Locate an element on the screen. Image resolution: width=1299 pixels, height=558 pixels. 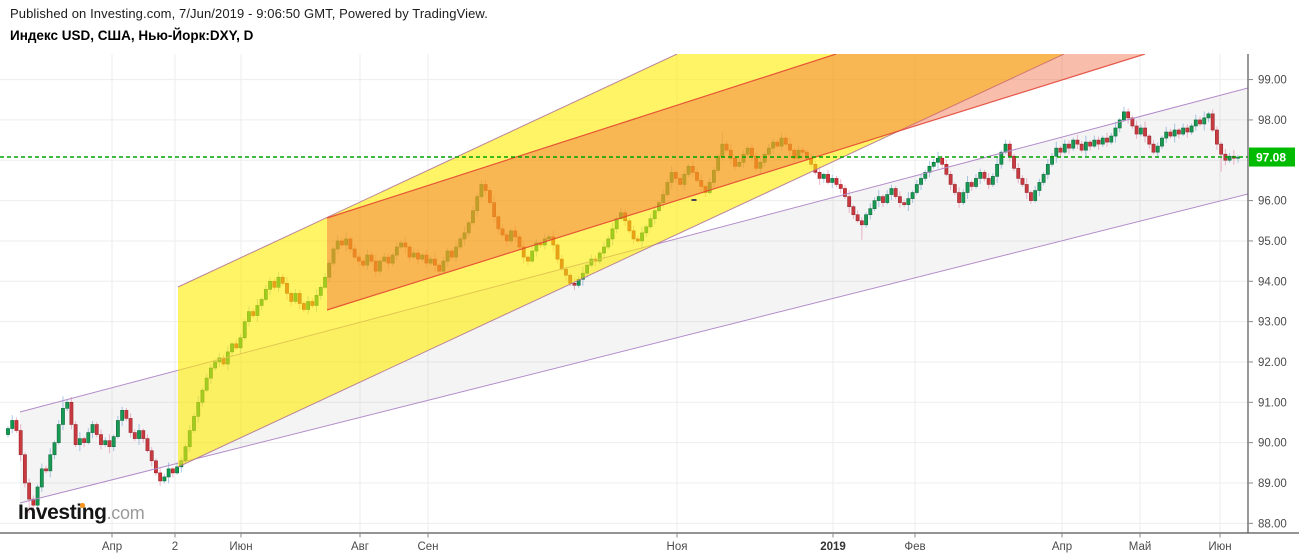
y-tick-label: 95.00 is located at coordinates (1272, 242).